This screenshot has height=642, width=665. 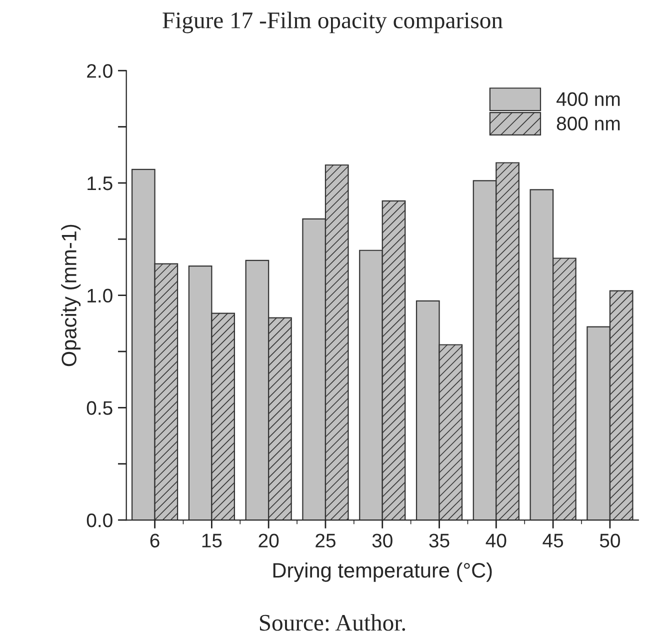 What do you see at coordinates (333, 622) in the screenshot?
I see `source-note: Source: Author.` at bounding box center [333, 622].